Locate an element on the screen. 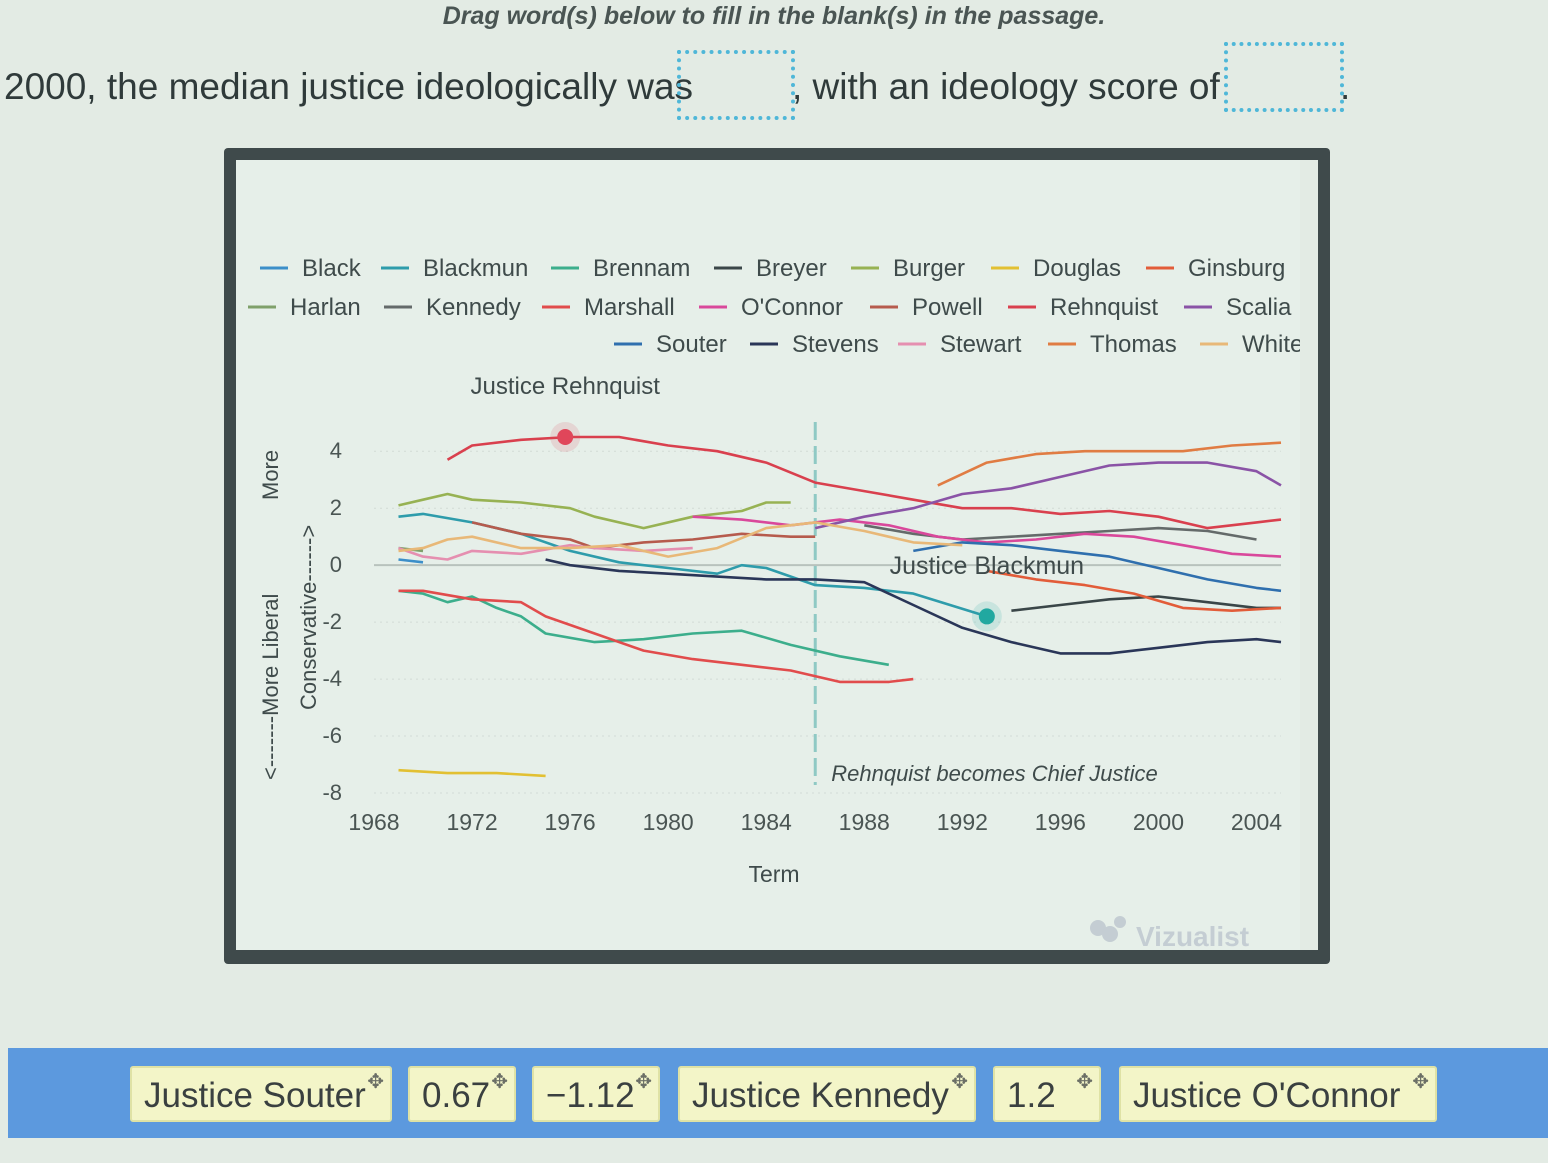  y-tick-label: 2 is located at coordinates (336, 507).